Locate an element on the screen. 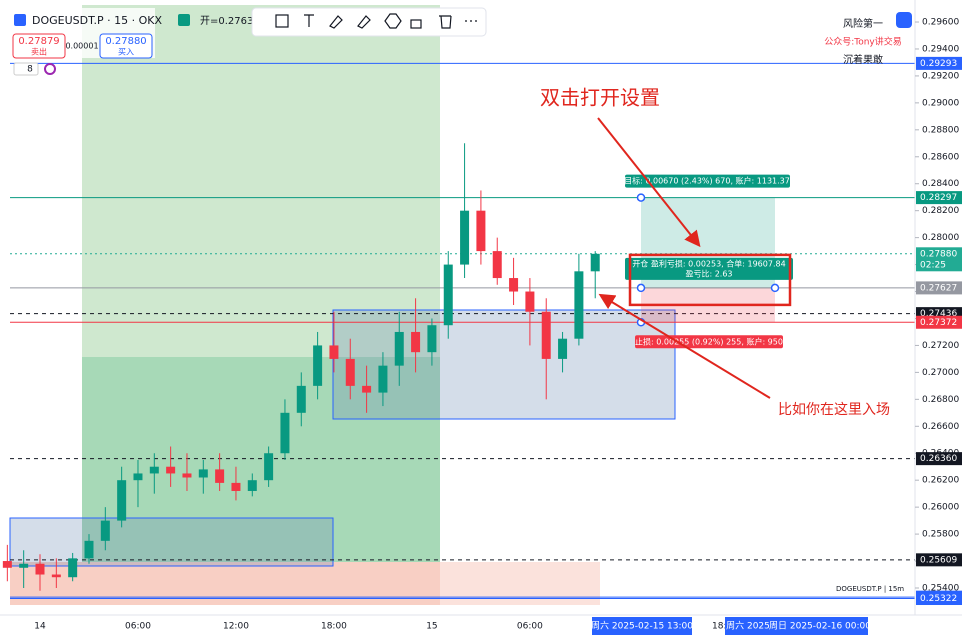 The width and height of the screenshot is (962, 640). sell-button is located at coordinates (39, 46).